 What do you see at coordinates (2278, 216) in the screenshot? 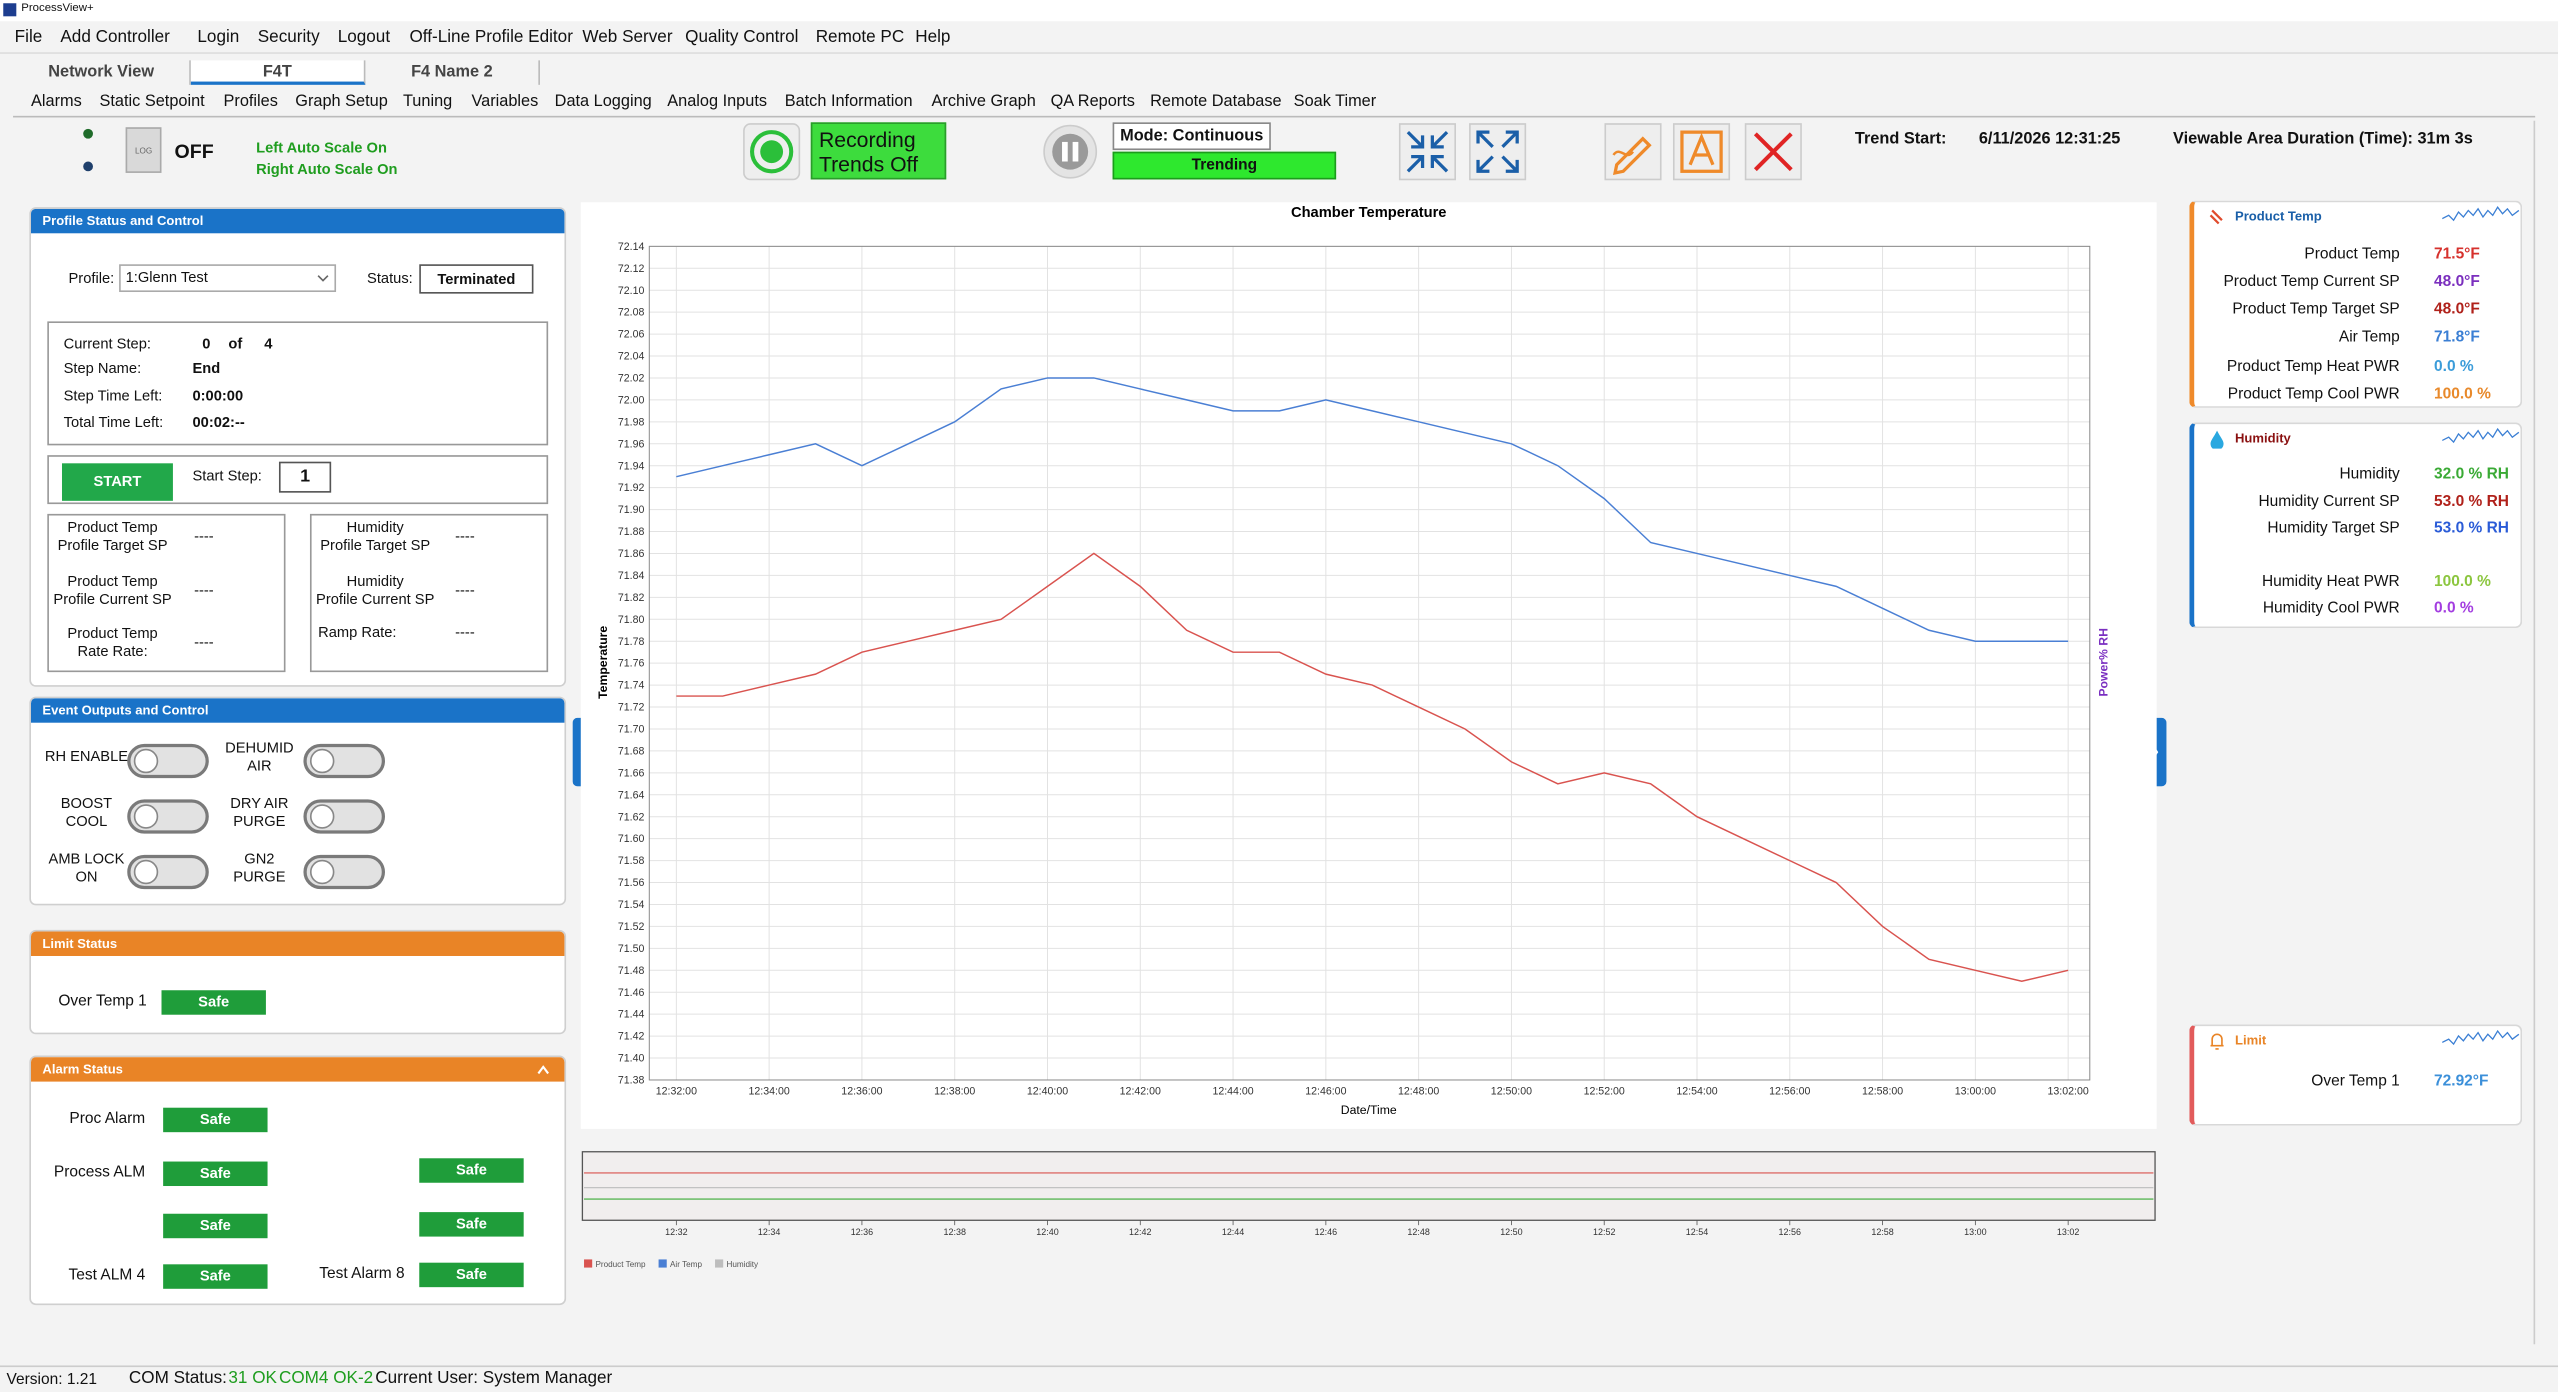
I see `card-title: Product Temp` at bounding box center [2278, 216].